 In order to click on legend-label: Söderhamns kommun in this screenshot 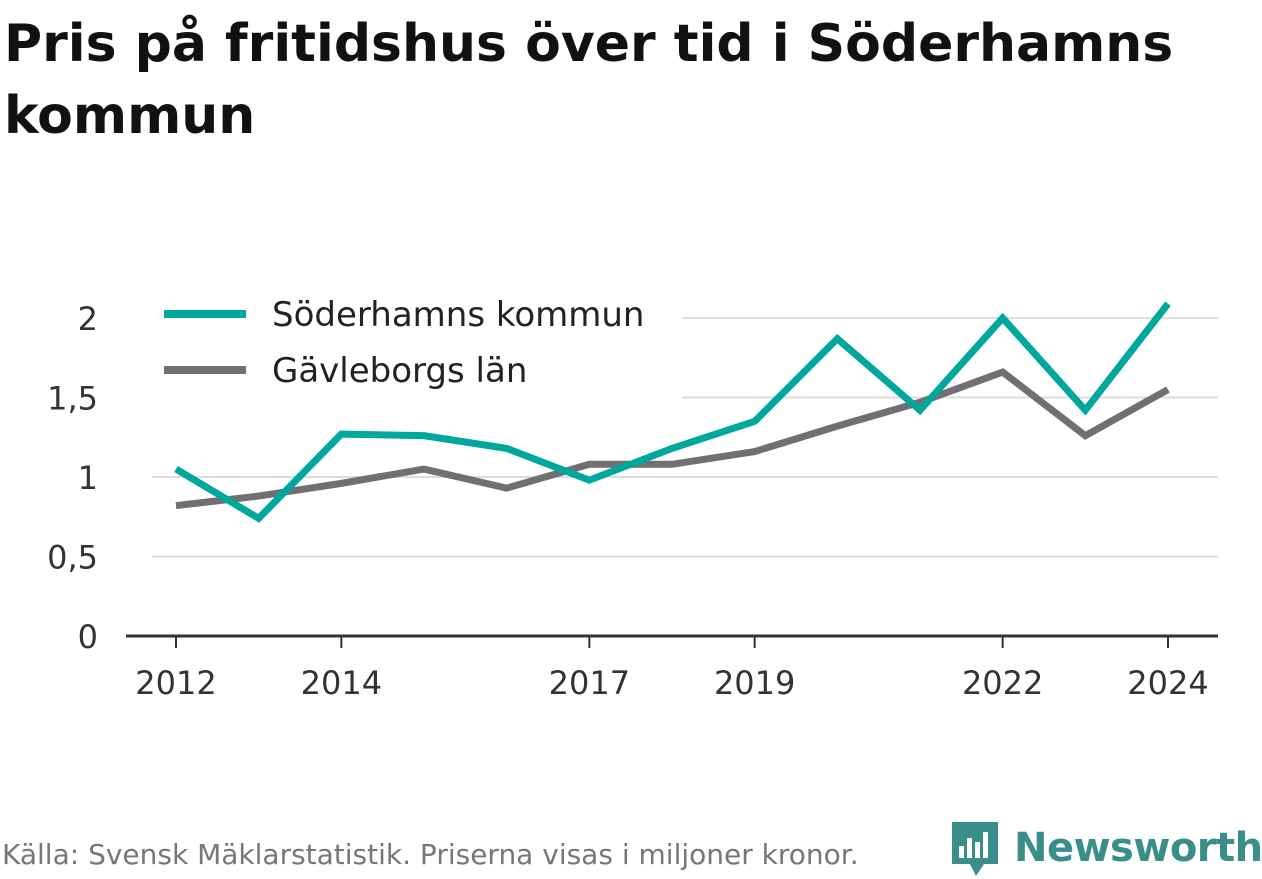, I will do `click(458, 315)`.